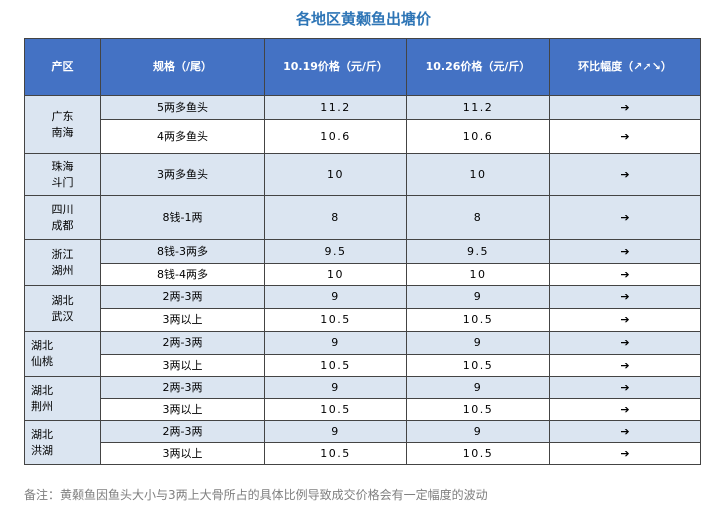 This screenshot has height=526, width=727. I want to click on price-cell: 8, so click(335, 217).